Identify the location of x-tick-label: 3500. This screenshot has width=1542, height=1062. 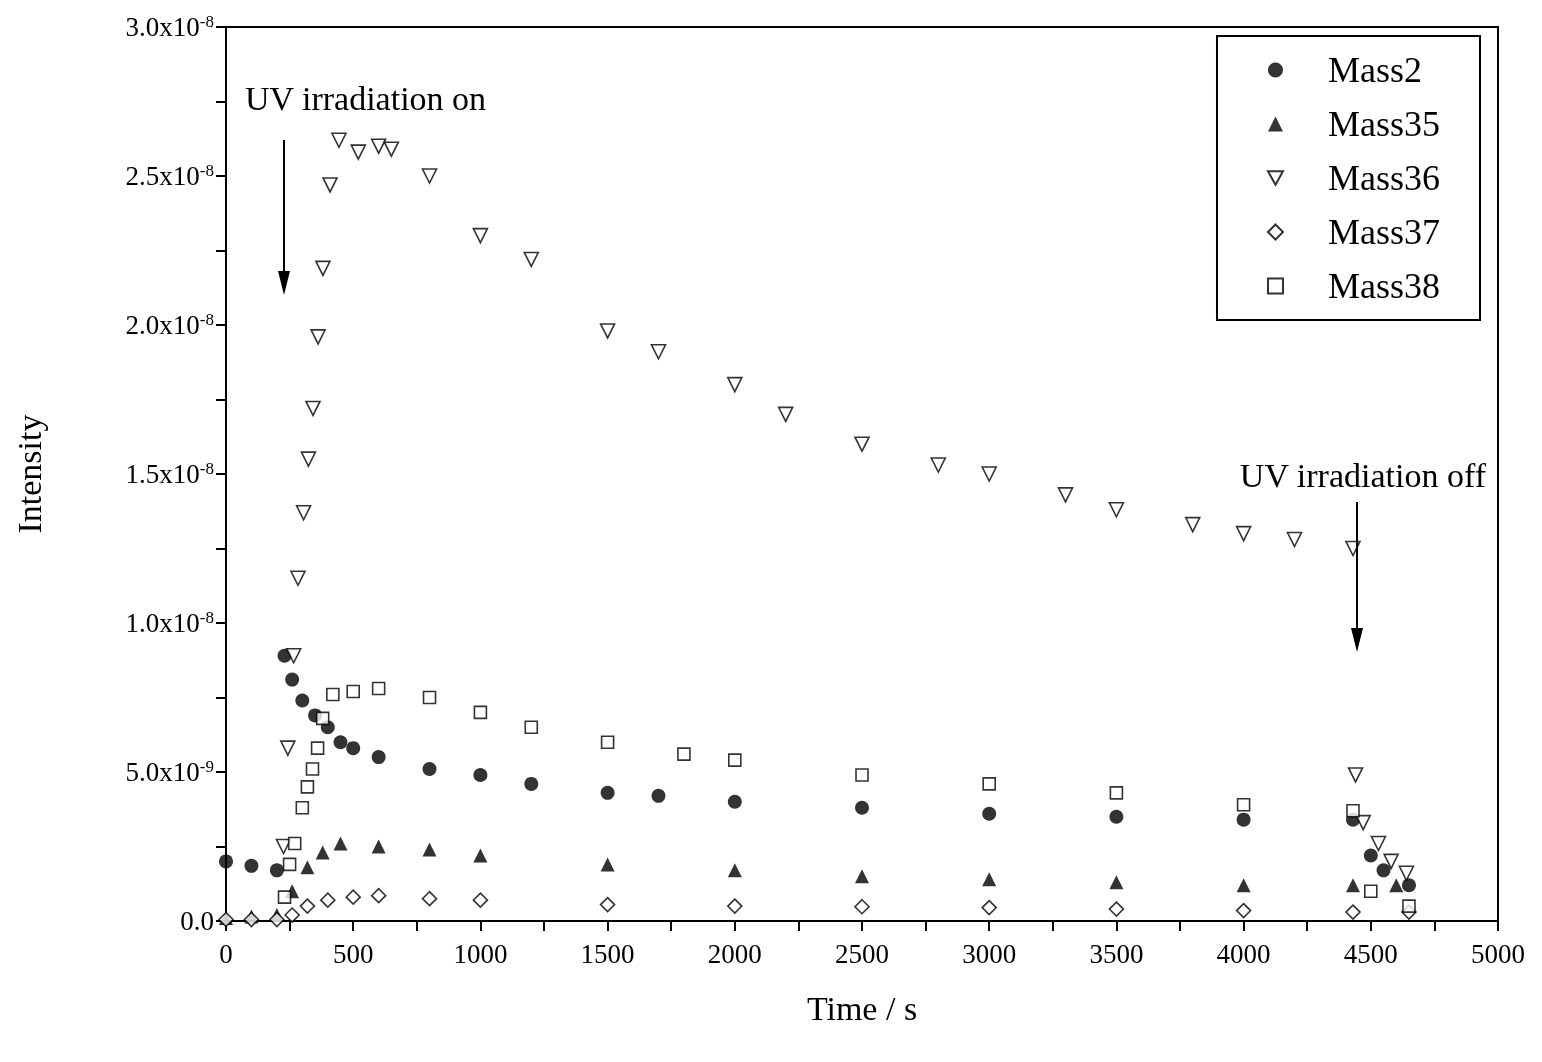
(1116, 954).